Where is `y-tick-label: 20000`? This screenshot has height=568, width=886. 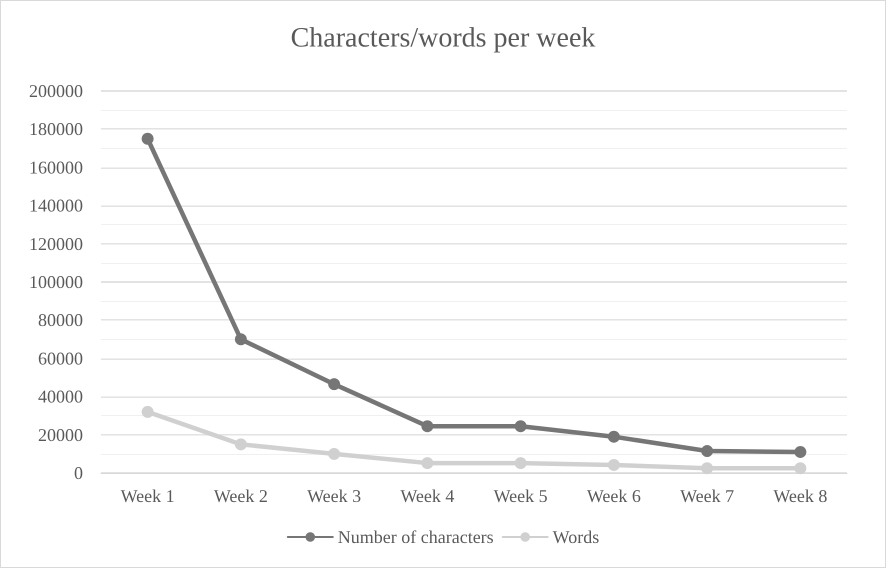 y-tick-label: 20000 is located at coordinates (60, 434).